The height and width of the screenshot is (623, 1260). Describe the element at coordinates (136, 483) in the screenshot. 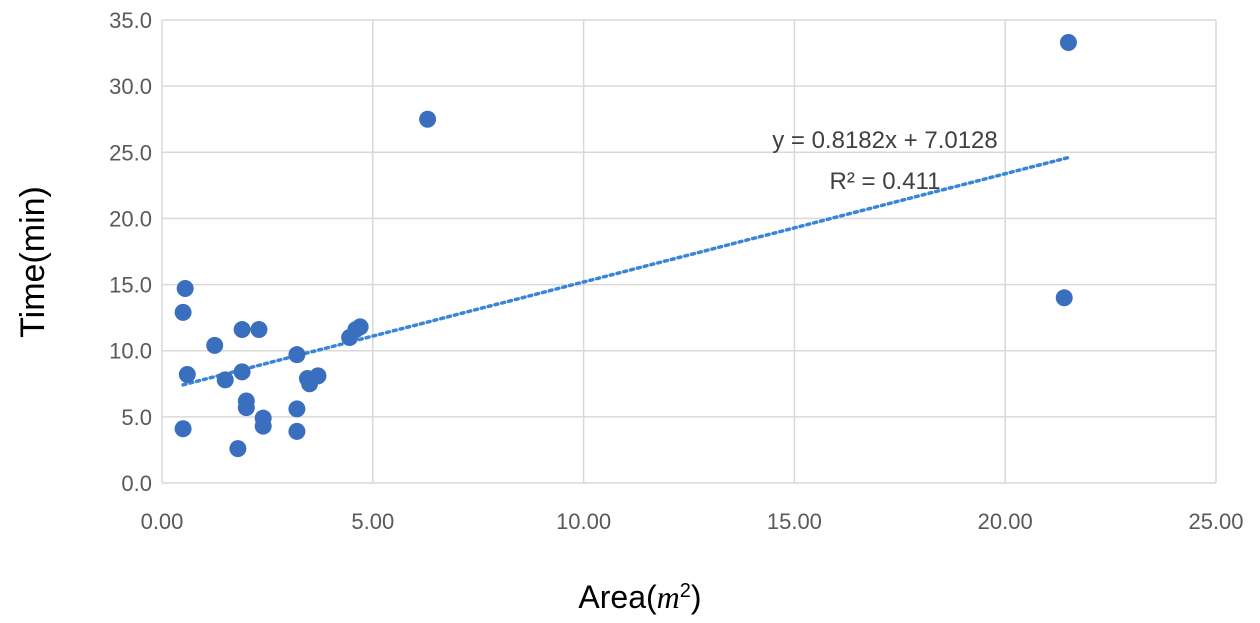

I see `y-tick-label: 0.0` at that location.